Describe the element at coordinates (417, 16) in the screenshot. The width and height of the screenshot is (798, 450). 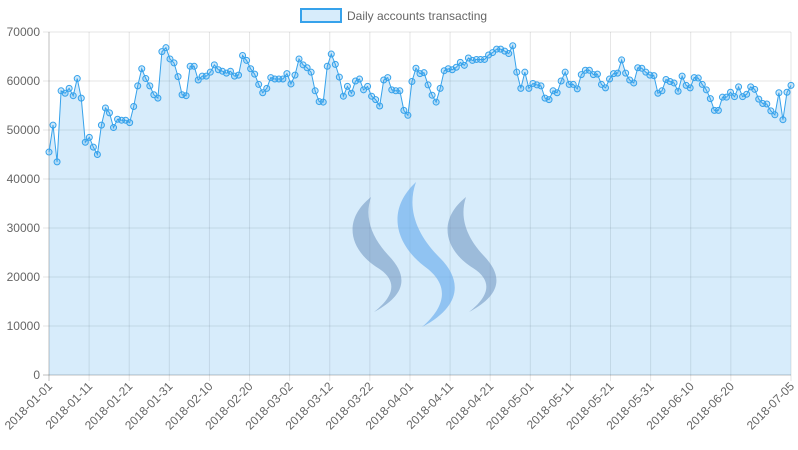
I see `legend-label: Daily accounts transacting` at that location.